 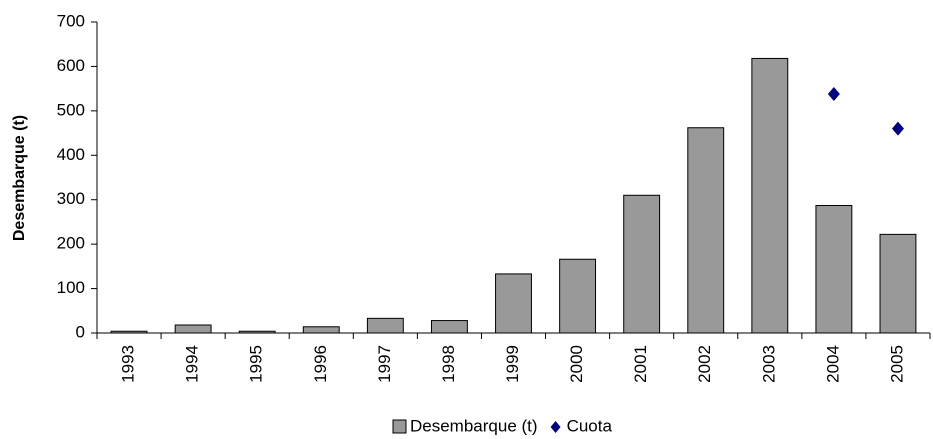 What do you see at coordinates (590, 425) in the screenshot?
I see `legend-label: Cuota` at bounding box center [590, 425].